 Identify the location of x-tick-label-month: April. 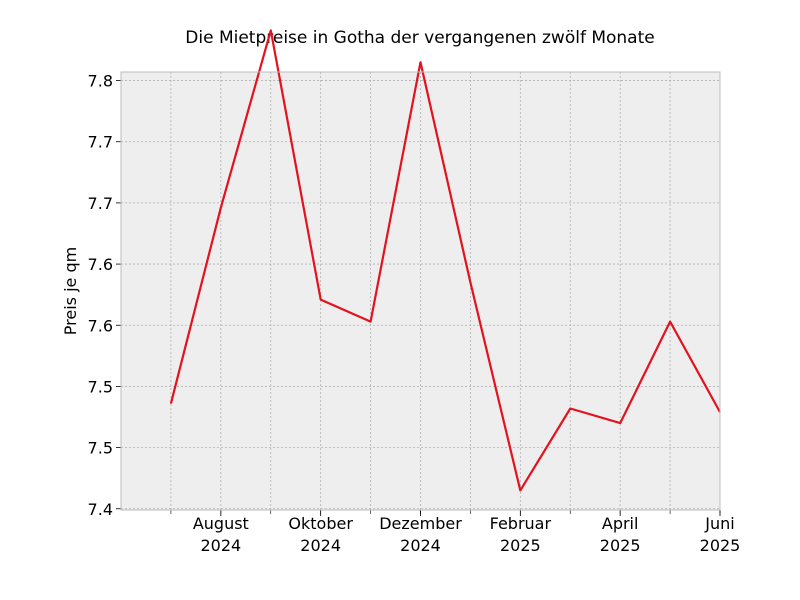
(620, 523).